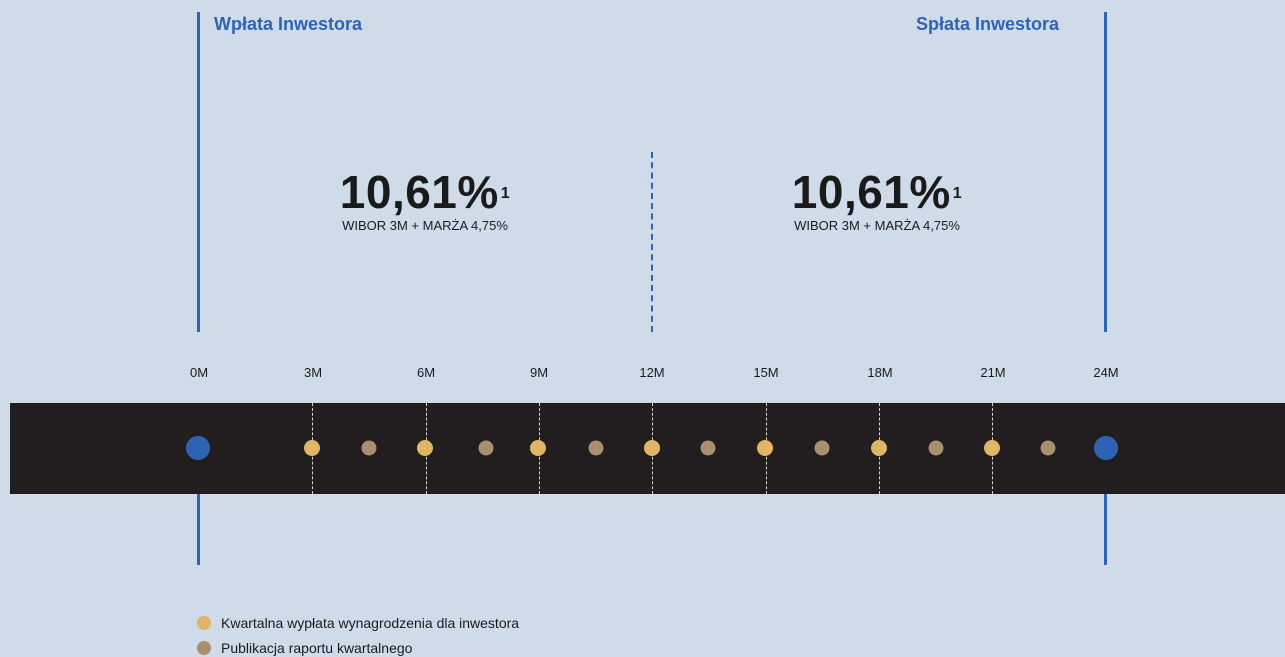 This screenshot has height=657, width=1285. I want to click on payout-legend-icon, so click(204, 623).